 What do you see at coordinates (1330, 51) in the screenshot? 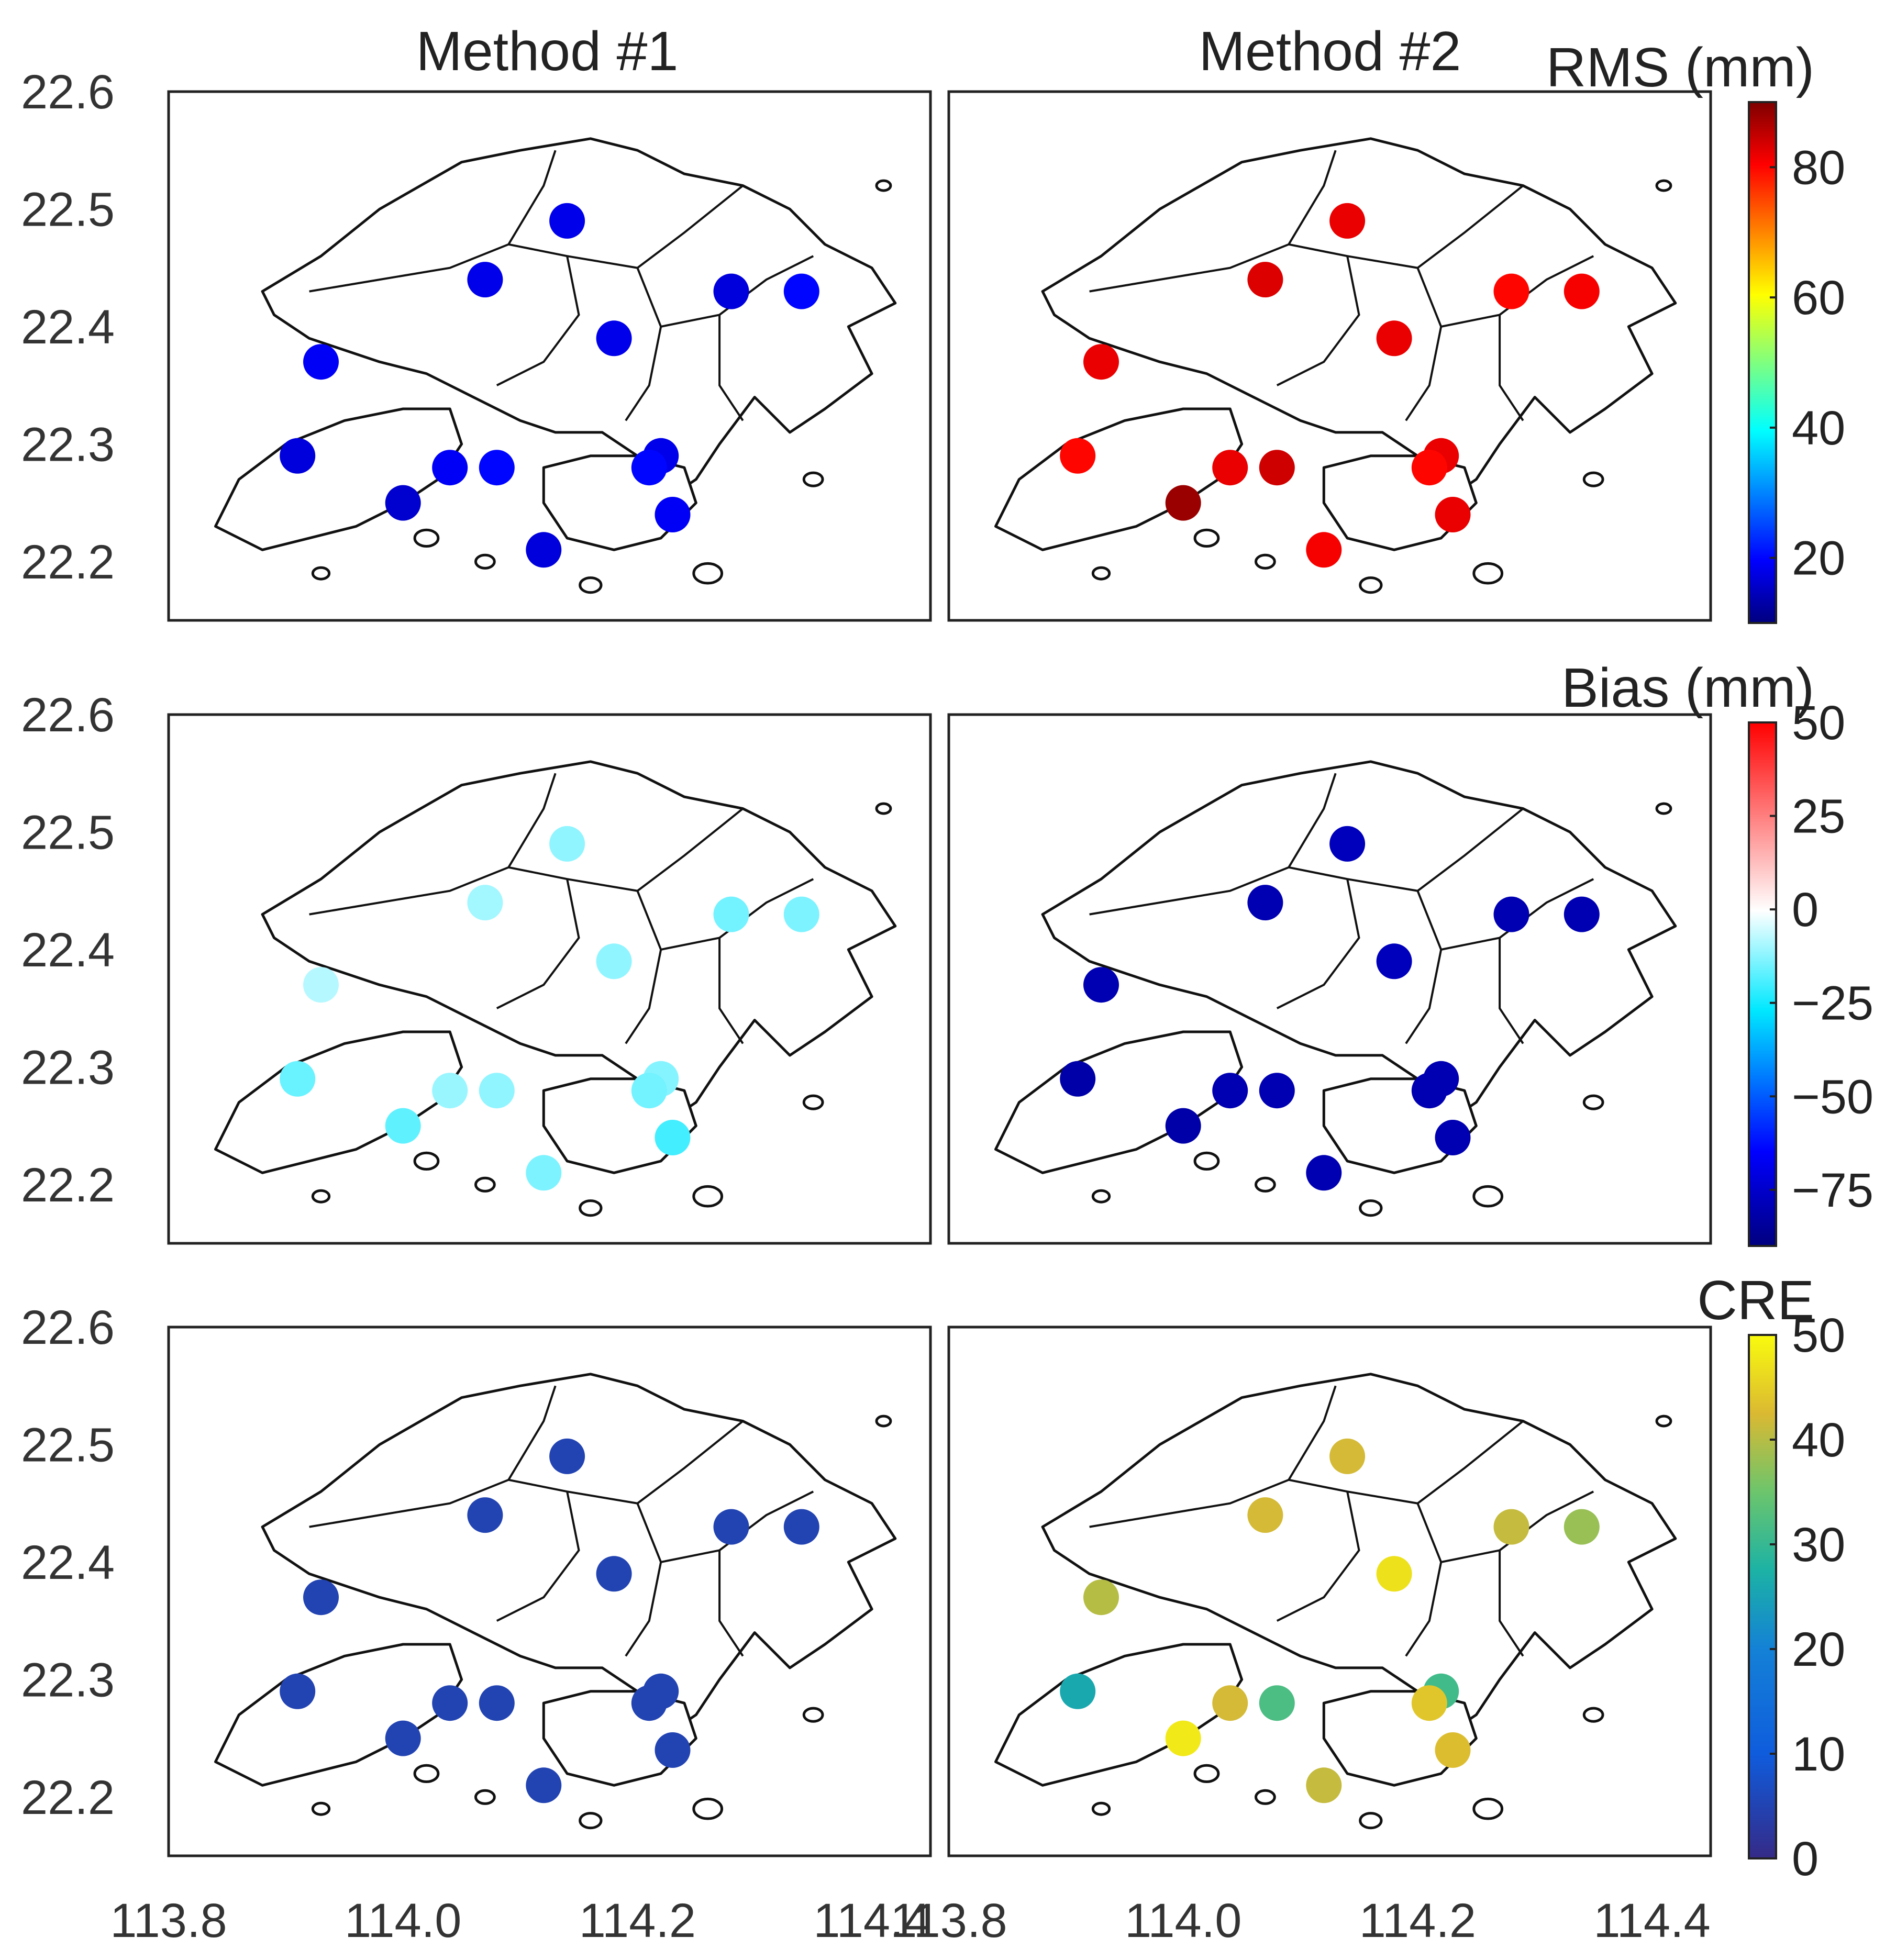
I see `column-title-method-2: Method #2` at bounding box center [1330, 51].